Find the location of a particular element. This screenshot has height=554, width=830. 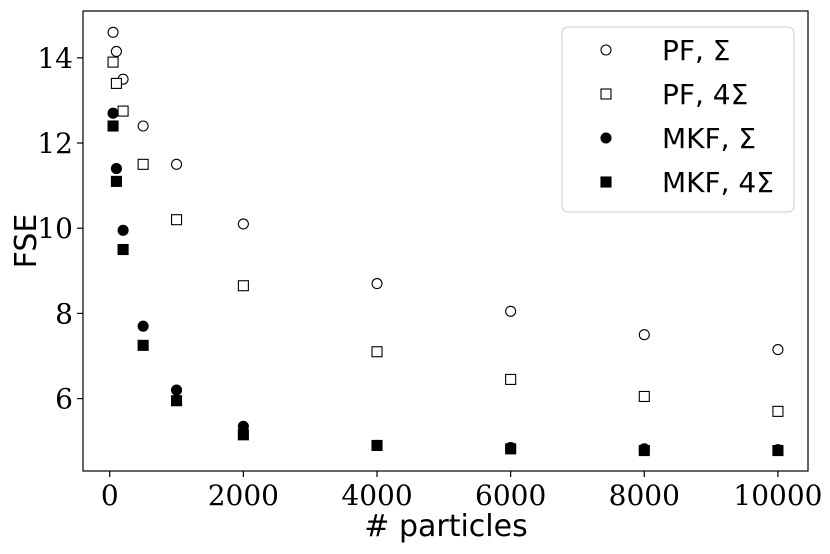

y-tick-label: 14 is located at coordinates (55, 58).